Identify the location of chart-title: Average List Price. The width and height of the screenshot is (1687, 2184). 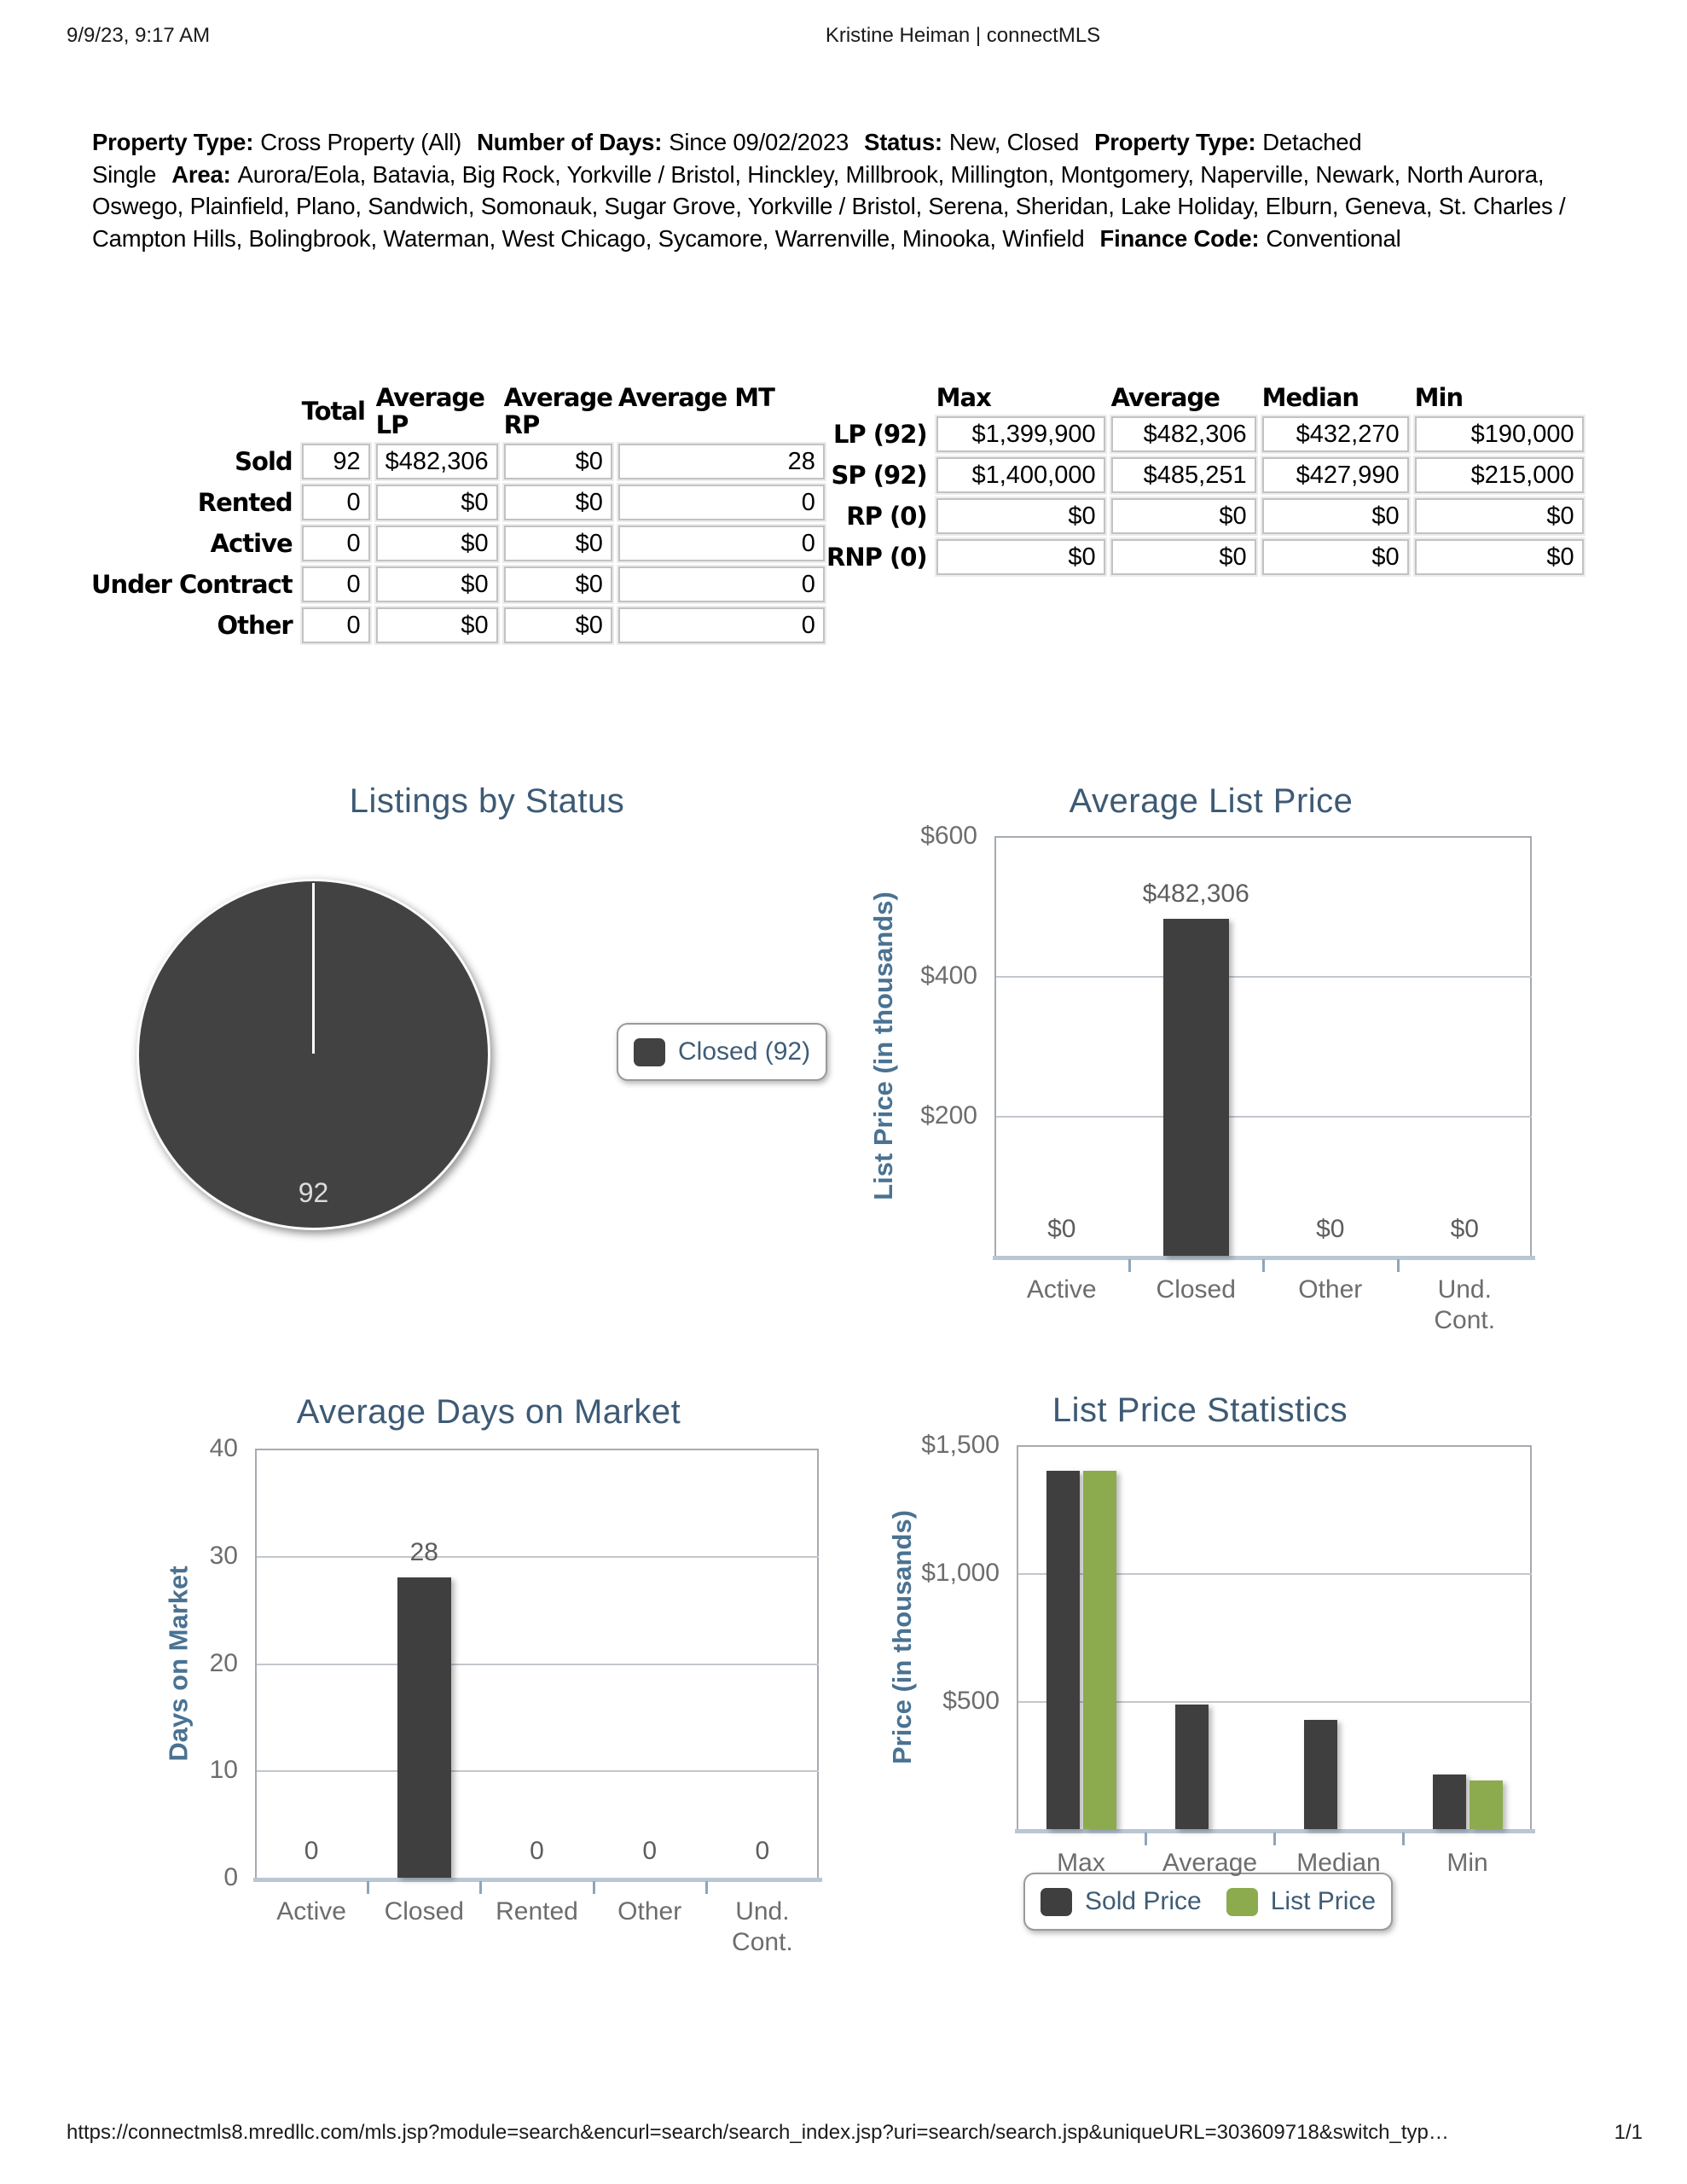
(1212, 801).